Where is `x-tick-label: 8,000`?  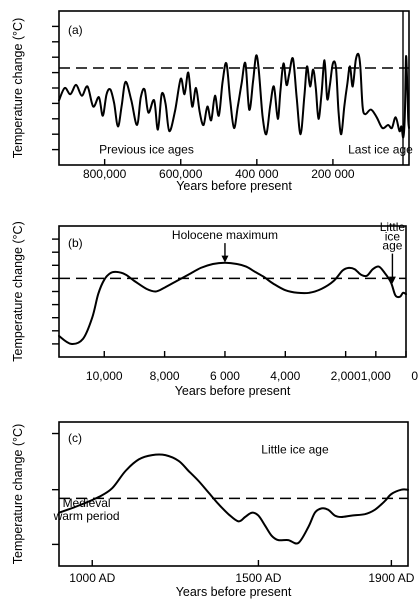
x-tick-label: 8,000 is located at coordinates (165, 376).